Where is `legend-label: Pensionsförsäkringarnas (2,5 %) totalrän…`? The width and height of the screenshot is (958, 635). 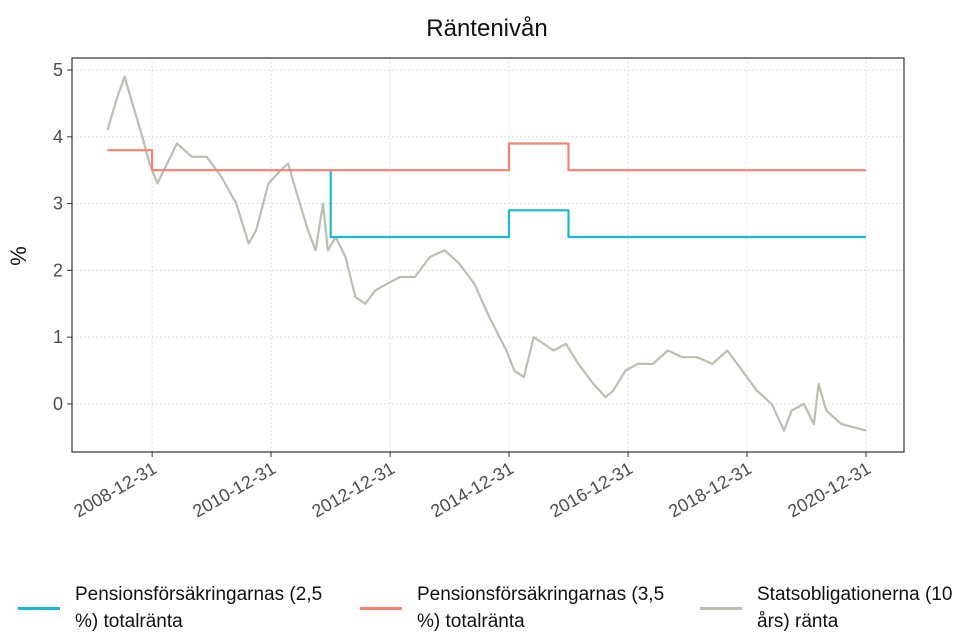 legend-label: Pensionsförsäkringarnas (2,5 %) totalrän… is located at coordinates (199, 608).